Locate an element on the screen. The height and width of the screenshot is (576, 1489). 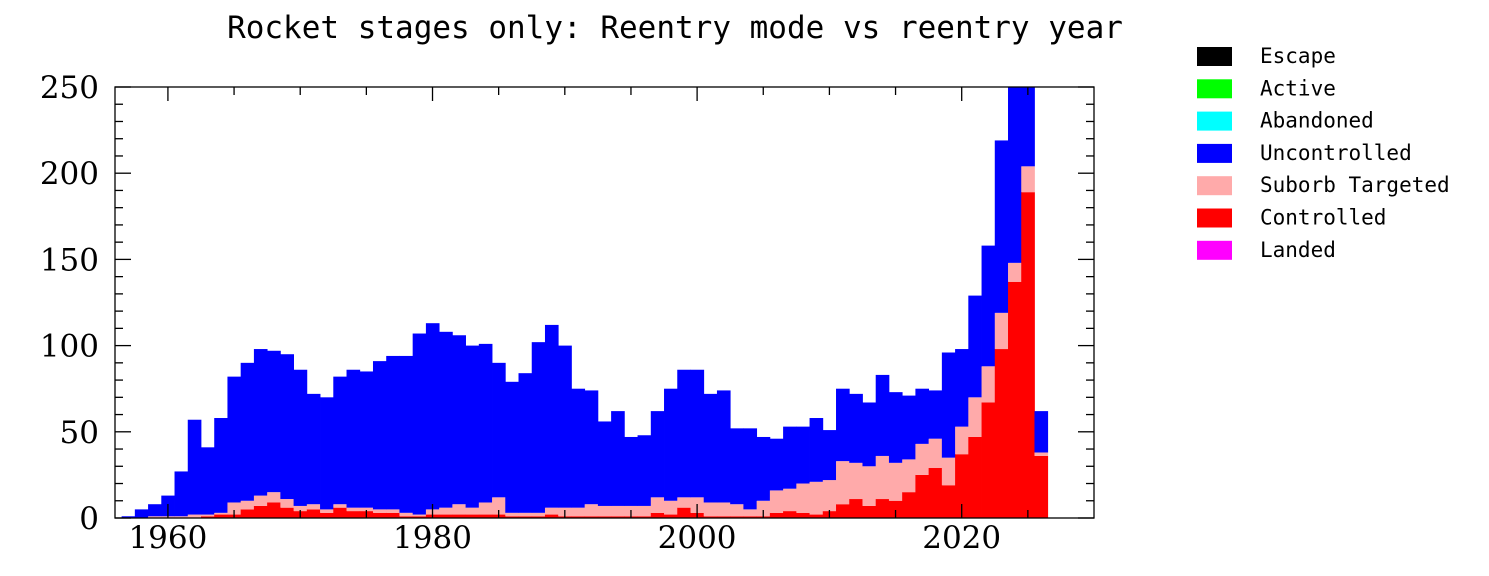
bar-uncontrolled-1963 is located at coordinates (207, 481).